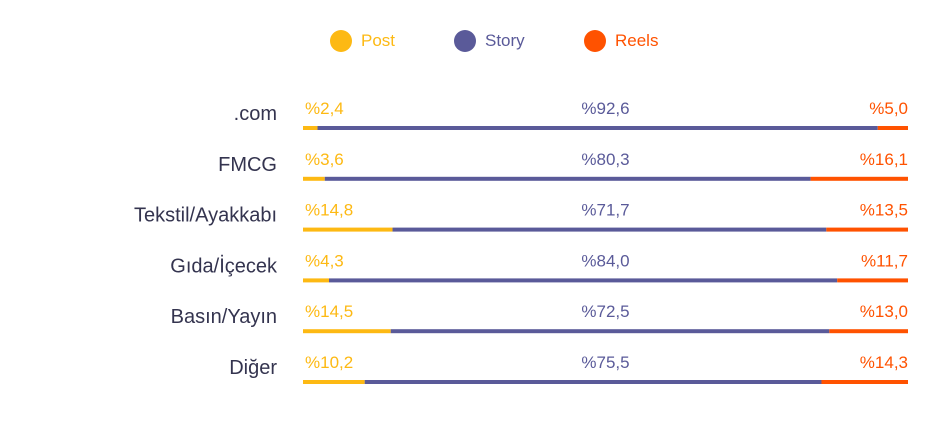 This screenshot has height=426, width=945. What do you see at coordinates (605, 210) in the screenshot?
I see `value-label-story: %71,7` at bounding box center [605, 210].